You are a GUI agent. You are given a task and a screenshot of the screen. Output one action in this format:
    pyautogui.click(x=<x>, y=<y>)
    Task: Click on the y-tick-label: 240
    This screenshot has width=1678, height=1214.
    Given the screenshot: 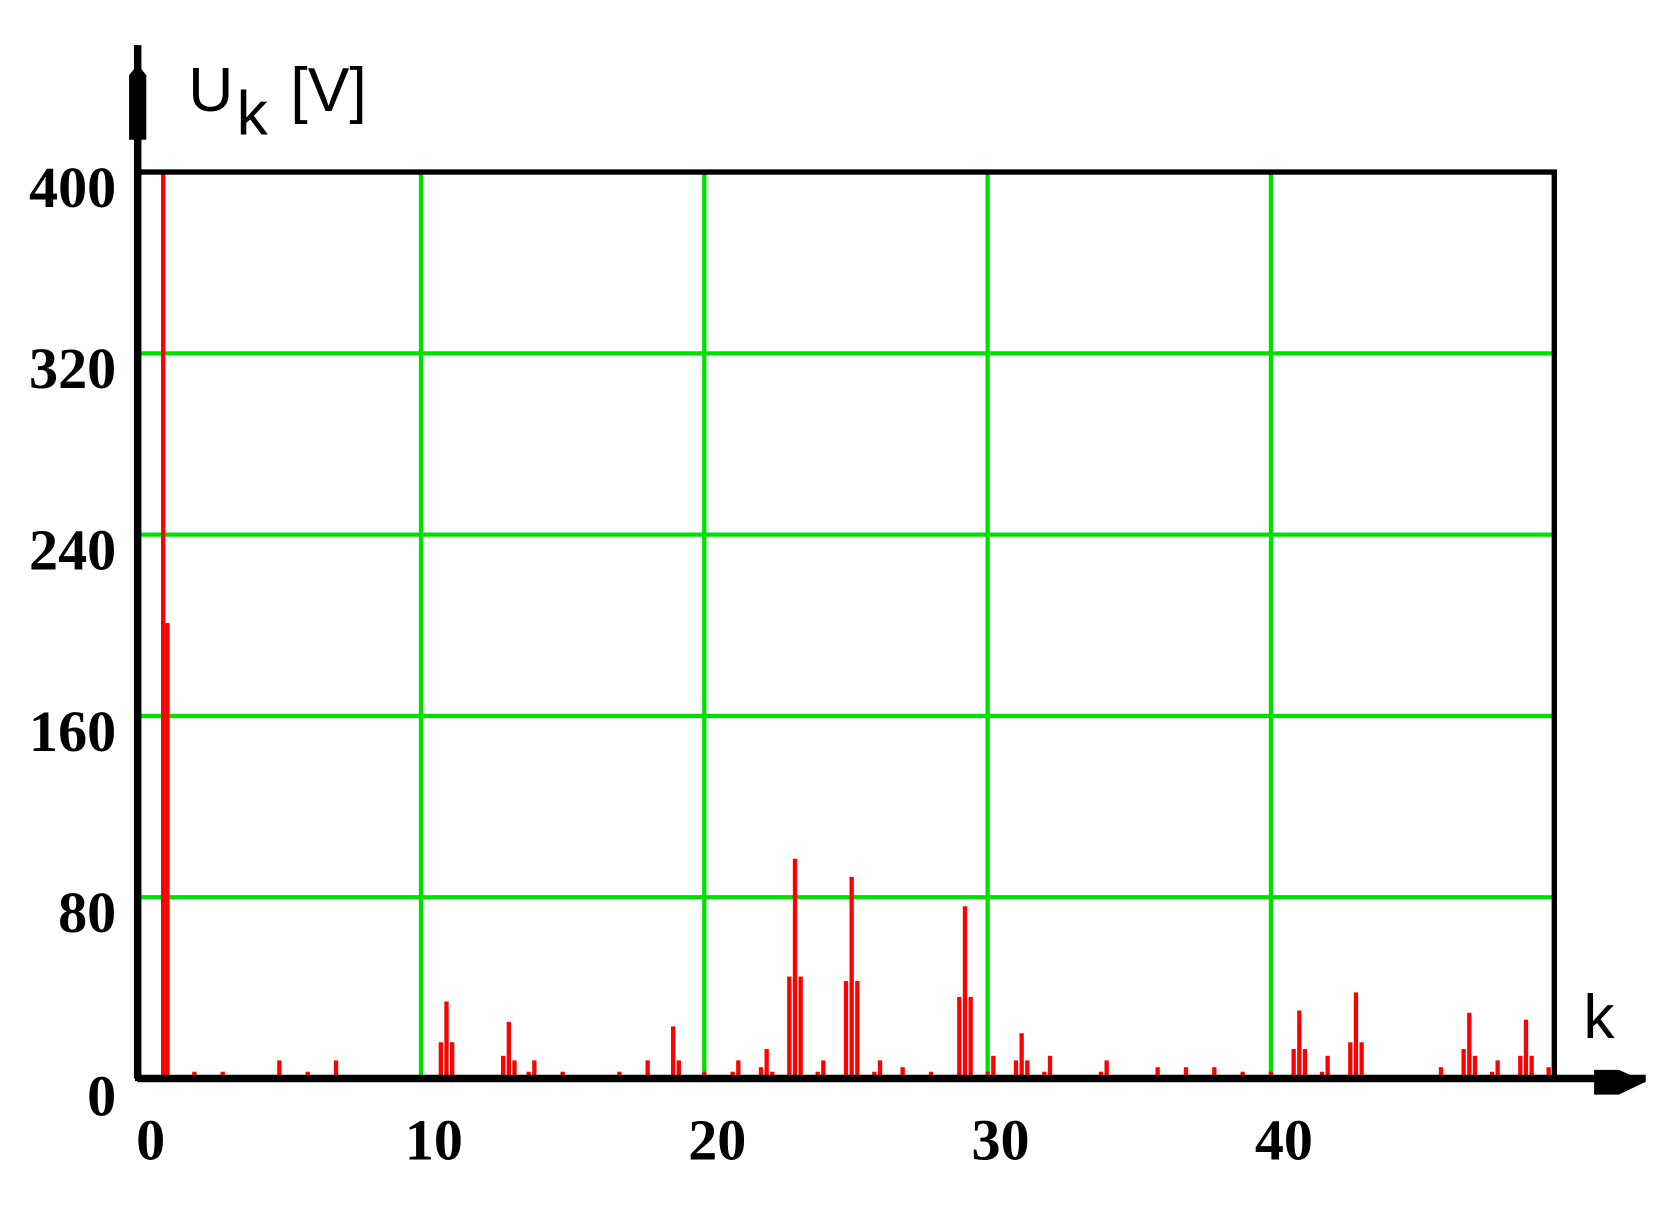 What is the action you would take?
    pyautogui.click(x=72, y=549)
    